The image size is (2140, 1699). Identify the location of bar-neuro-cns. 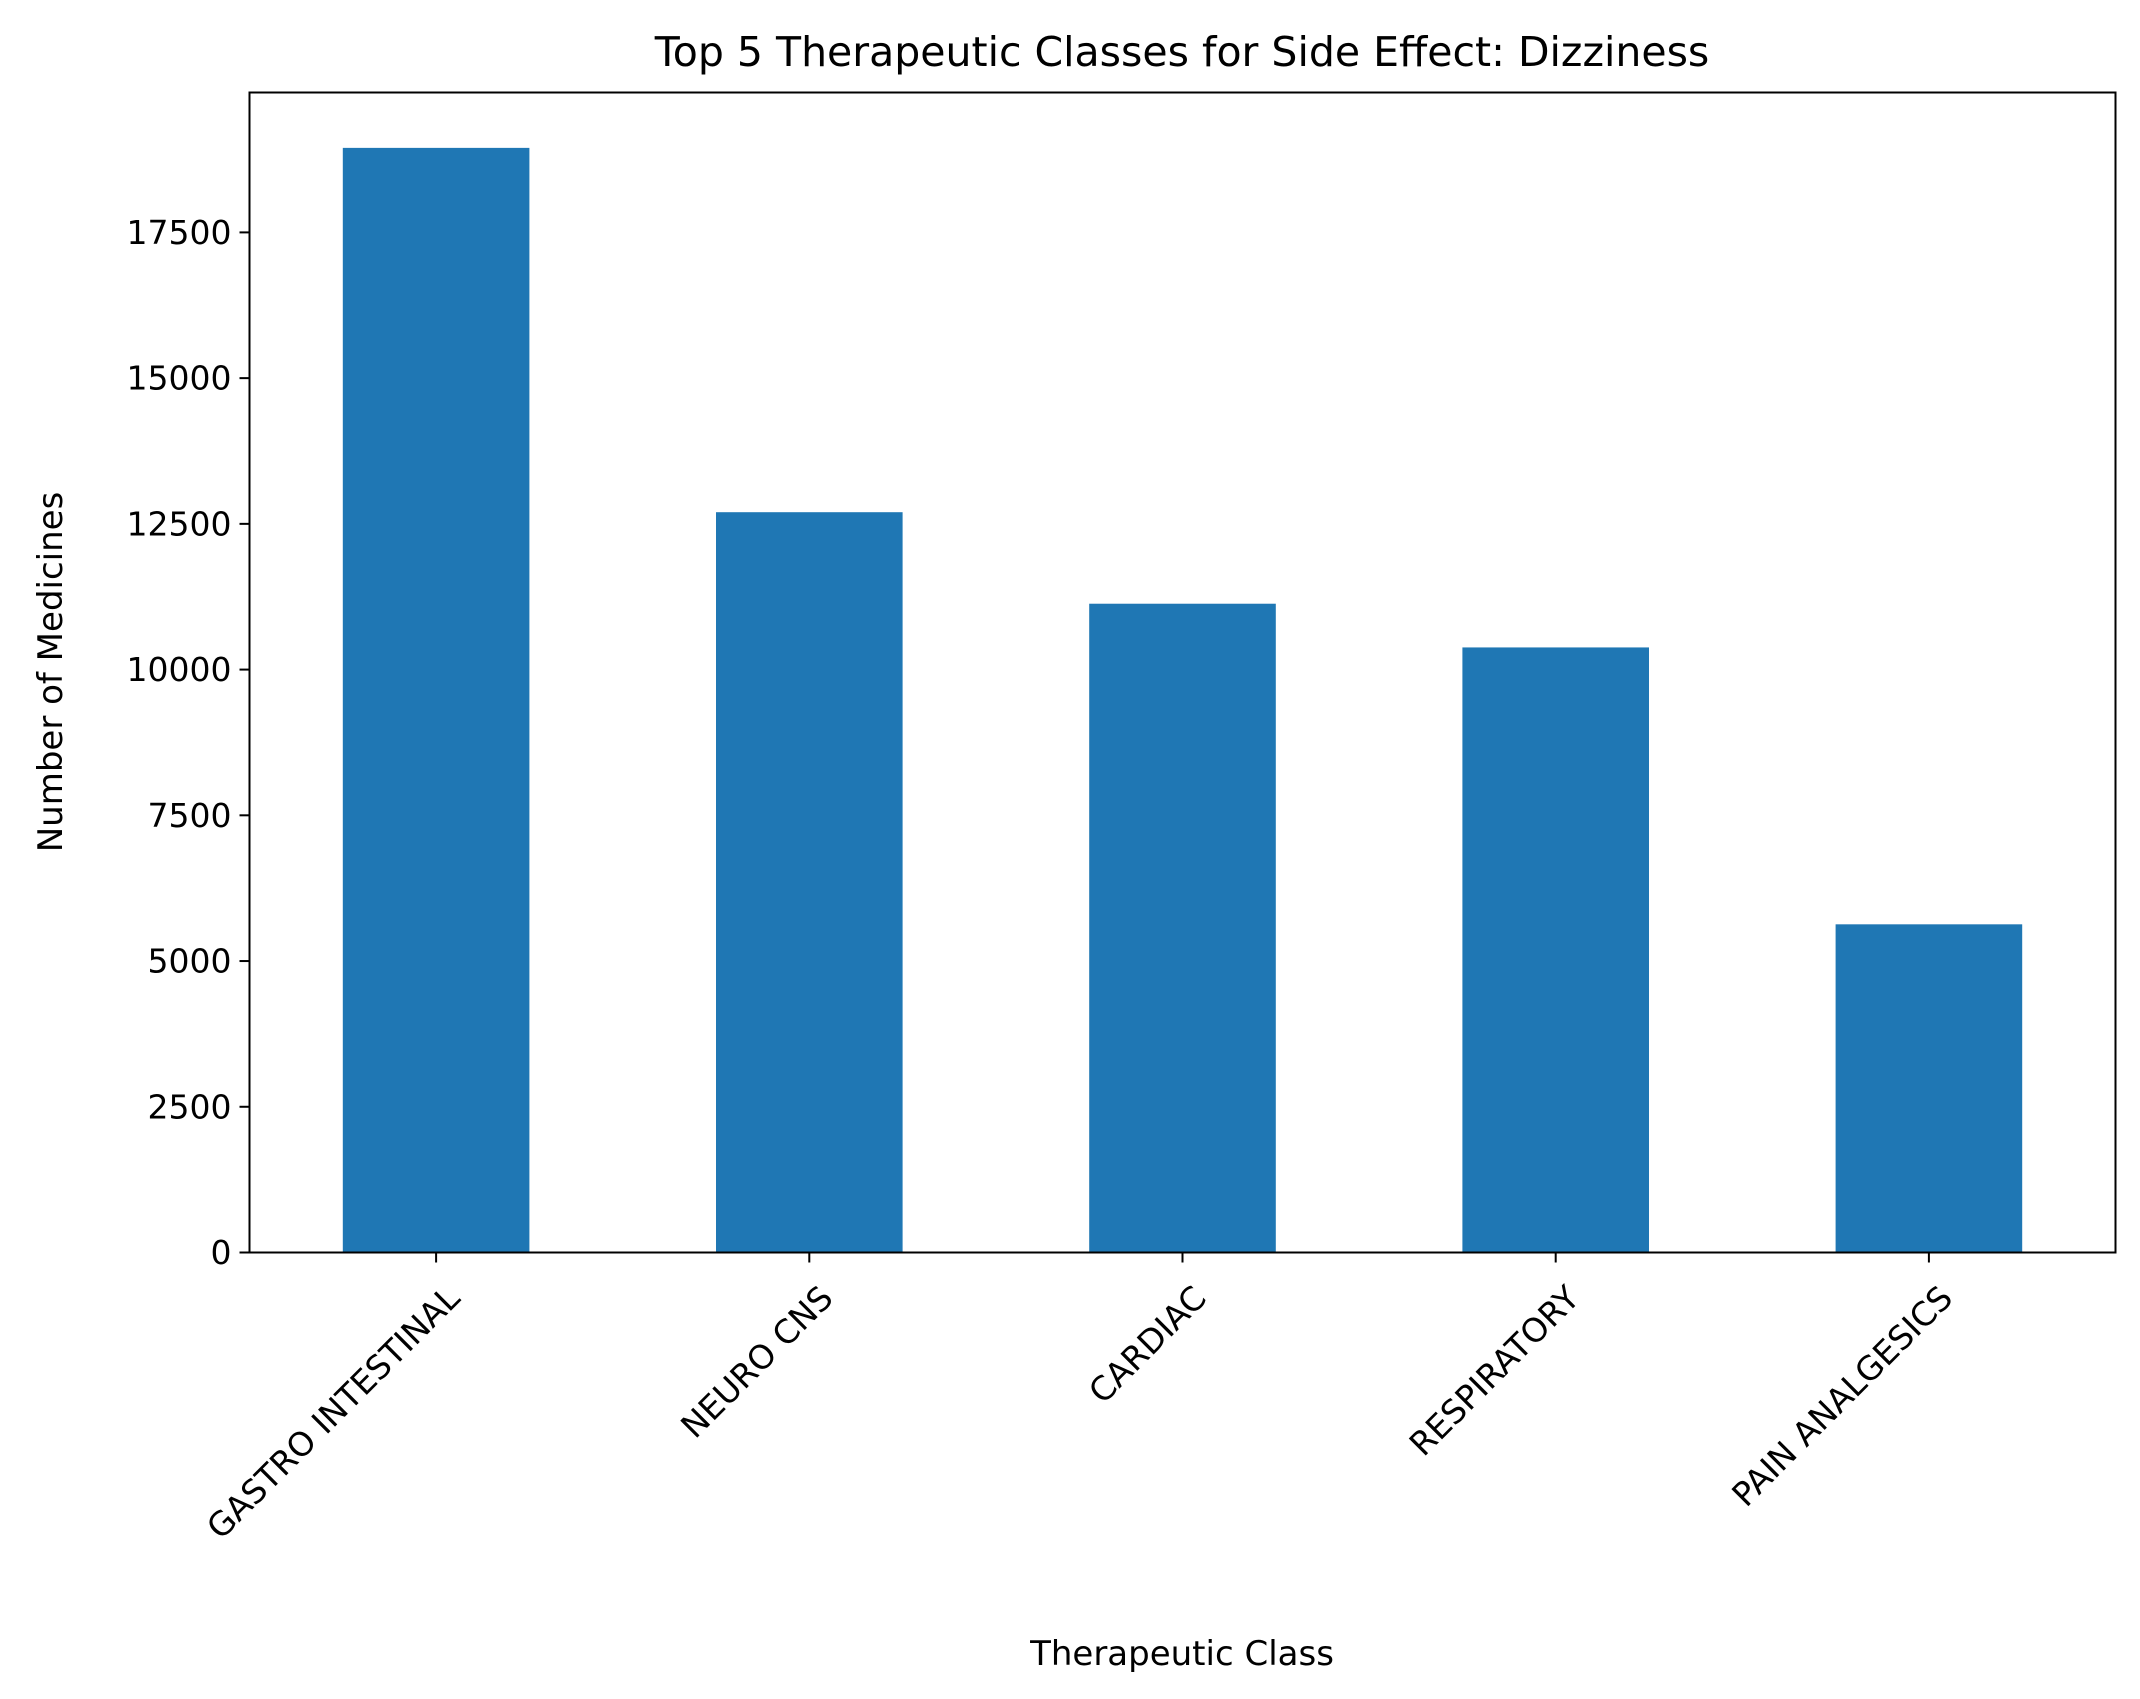
(809, 882).